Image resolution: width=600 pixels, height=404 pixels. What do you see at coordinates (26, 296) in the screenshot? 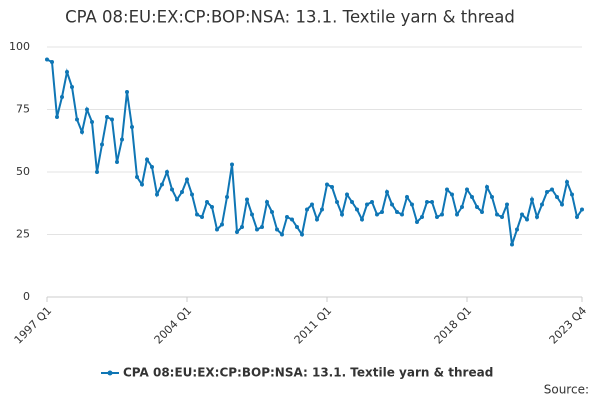
I see `y-tick-label: 0` at bounding box center [26, 296].